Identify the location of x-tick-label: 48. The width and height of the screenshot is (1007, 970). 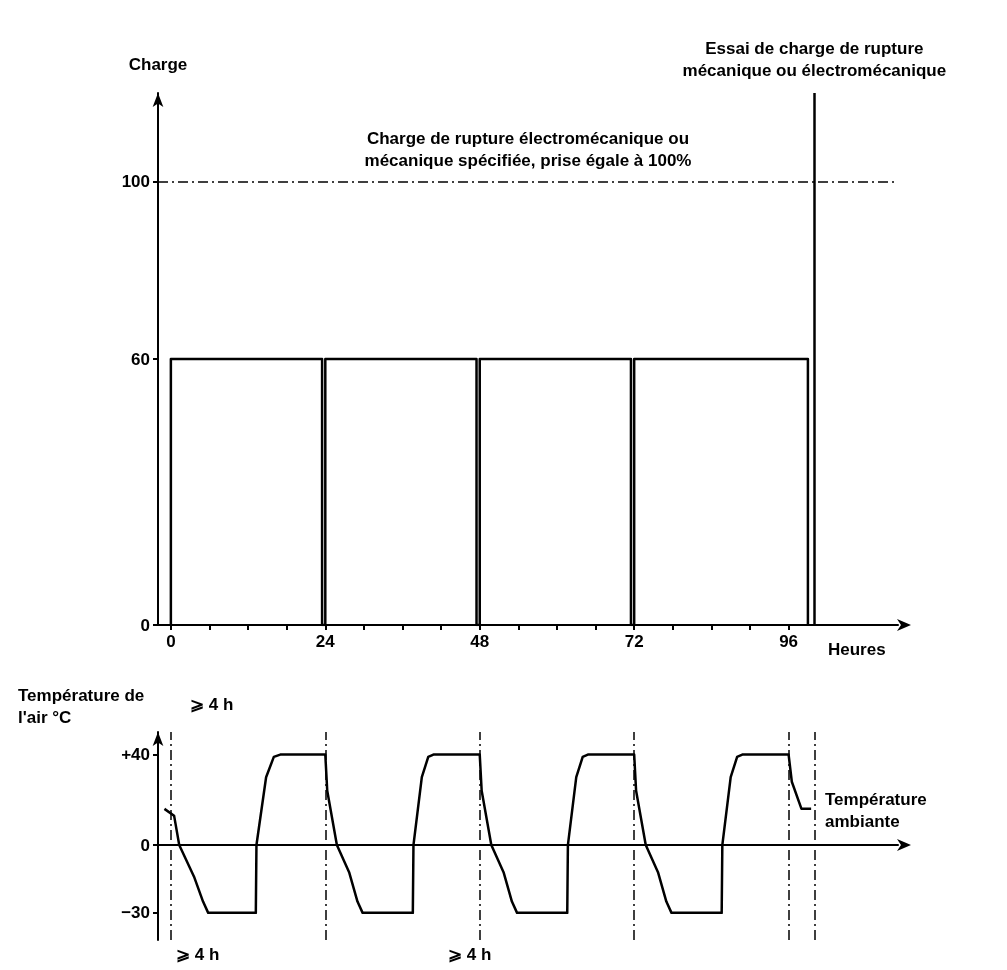
(480, 641).